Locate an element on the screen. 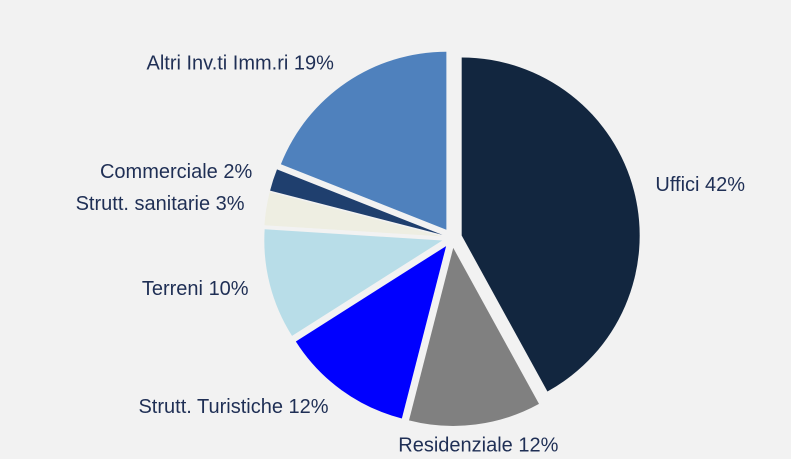 The image size is (791, 459). slice-label: Altri Inv.ti Imm.ri 19% is located at coordinates (241, 64).